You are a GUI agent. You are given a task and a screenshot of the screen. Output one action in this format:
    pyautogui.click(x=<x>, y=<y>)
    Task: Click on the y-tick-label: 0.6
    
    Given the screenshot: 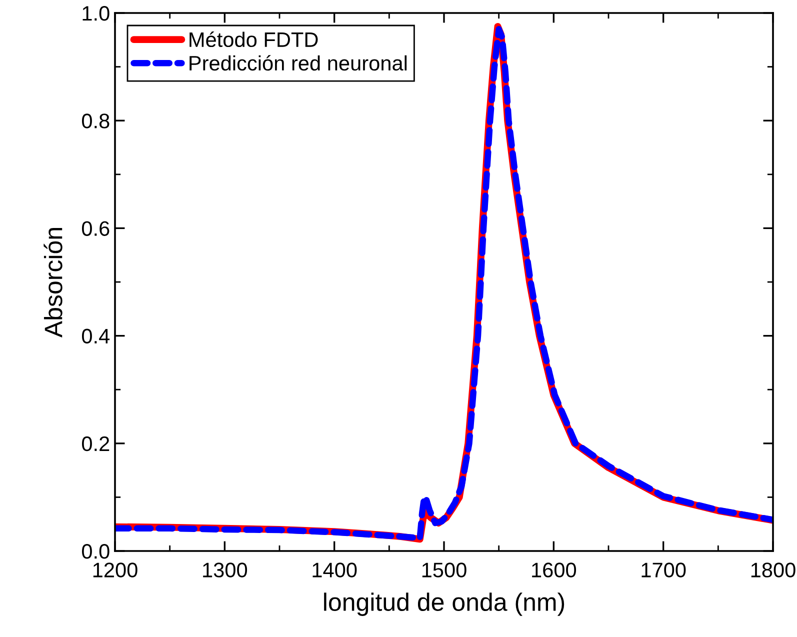 What is the action you would take?
    pyautogui.click(x=96, y=228)
    